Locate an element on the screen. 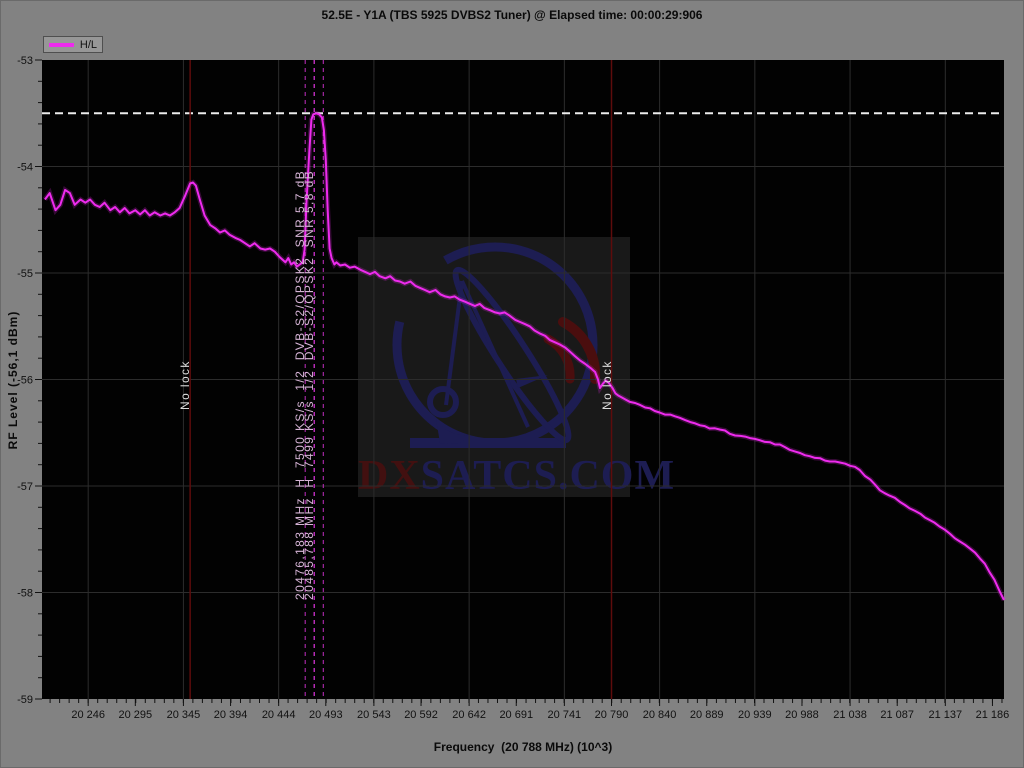  y-tick-label: -55 is located at coordinates (25, 274).